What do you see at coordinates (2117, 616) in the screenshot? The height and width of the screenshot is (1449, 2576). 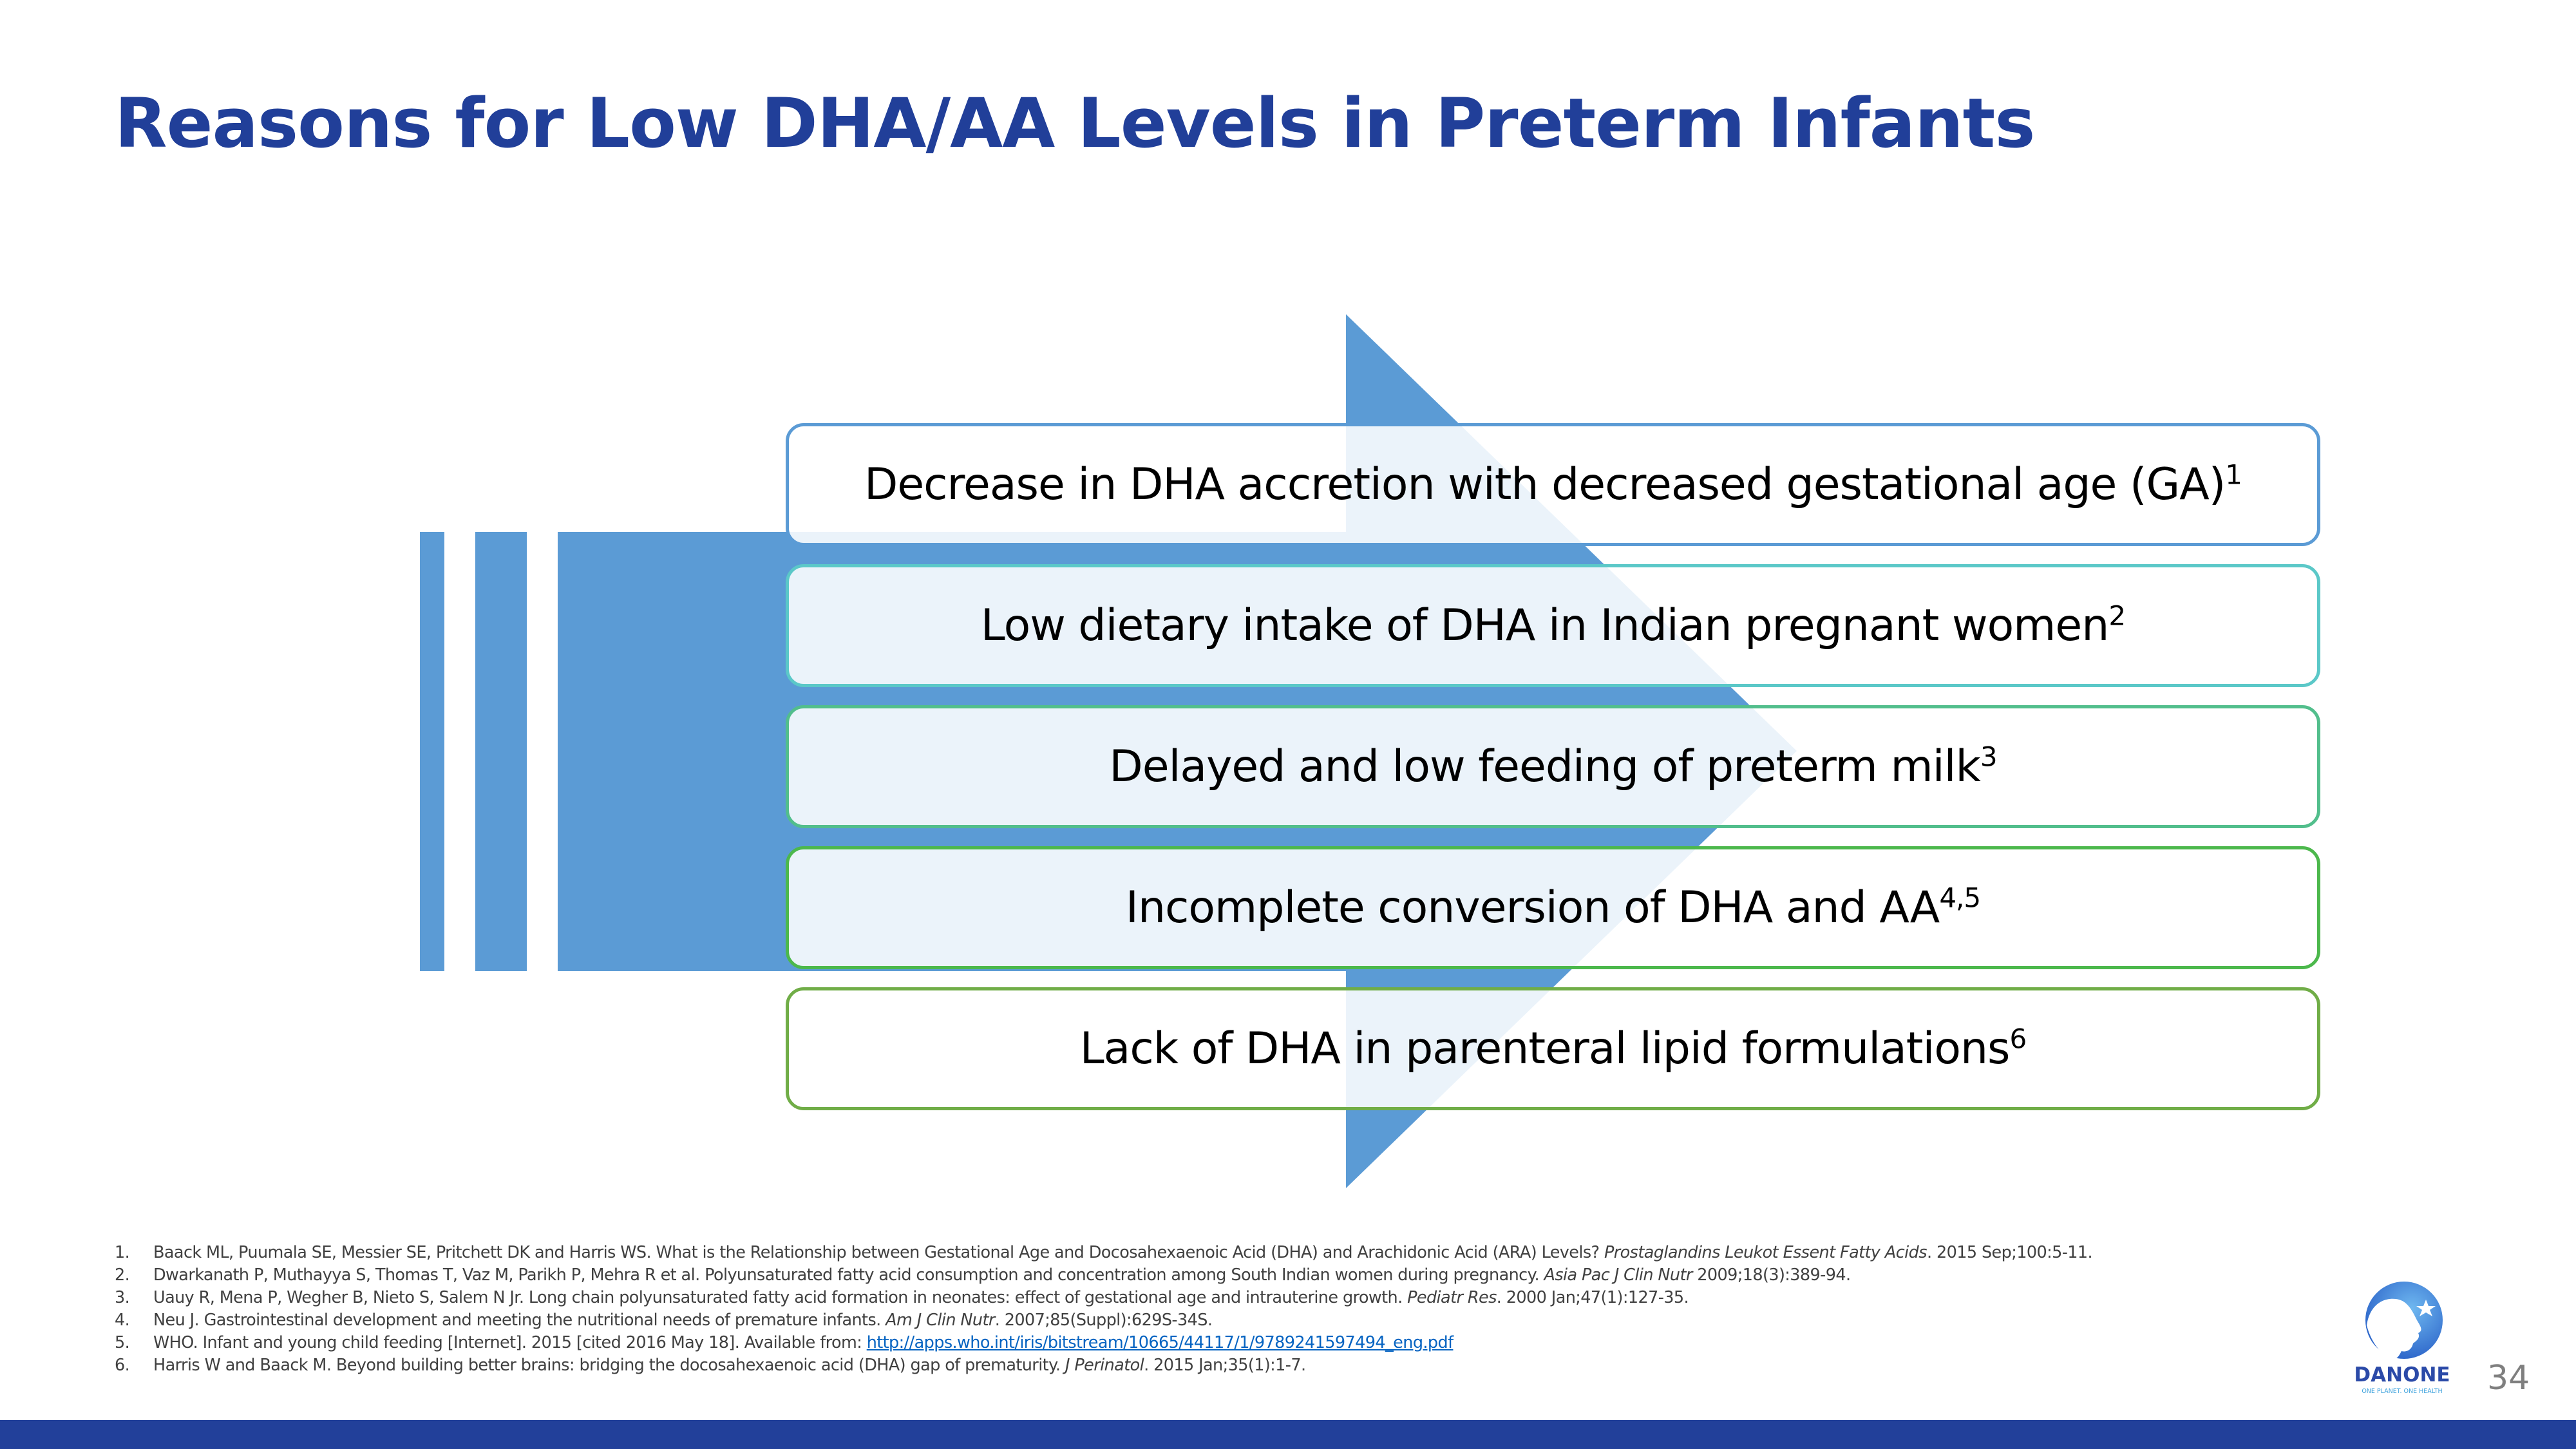 I see `reason-ref: 2` at bounding box center [2117, 616].